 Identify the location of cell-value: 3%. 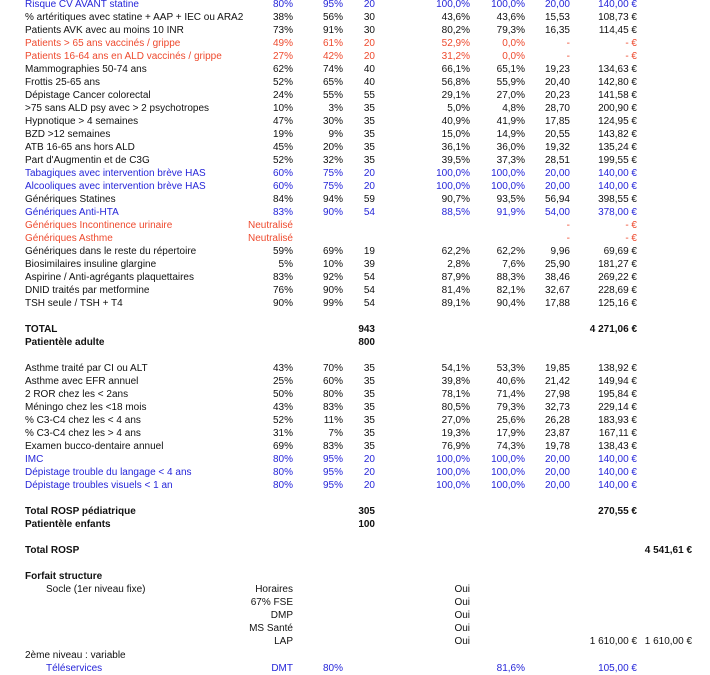
(335, 108).